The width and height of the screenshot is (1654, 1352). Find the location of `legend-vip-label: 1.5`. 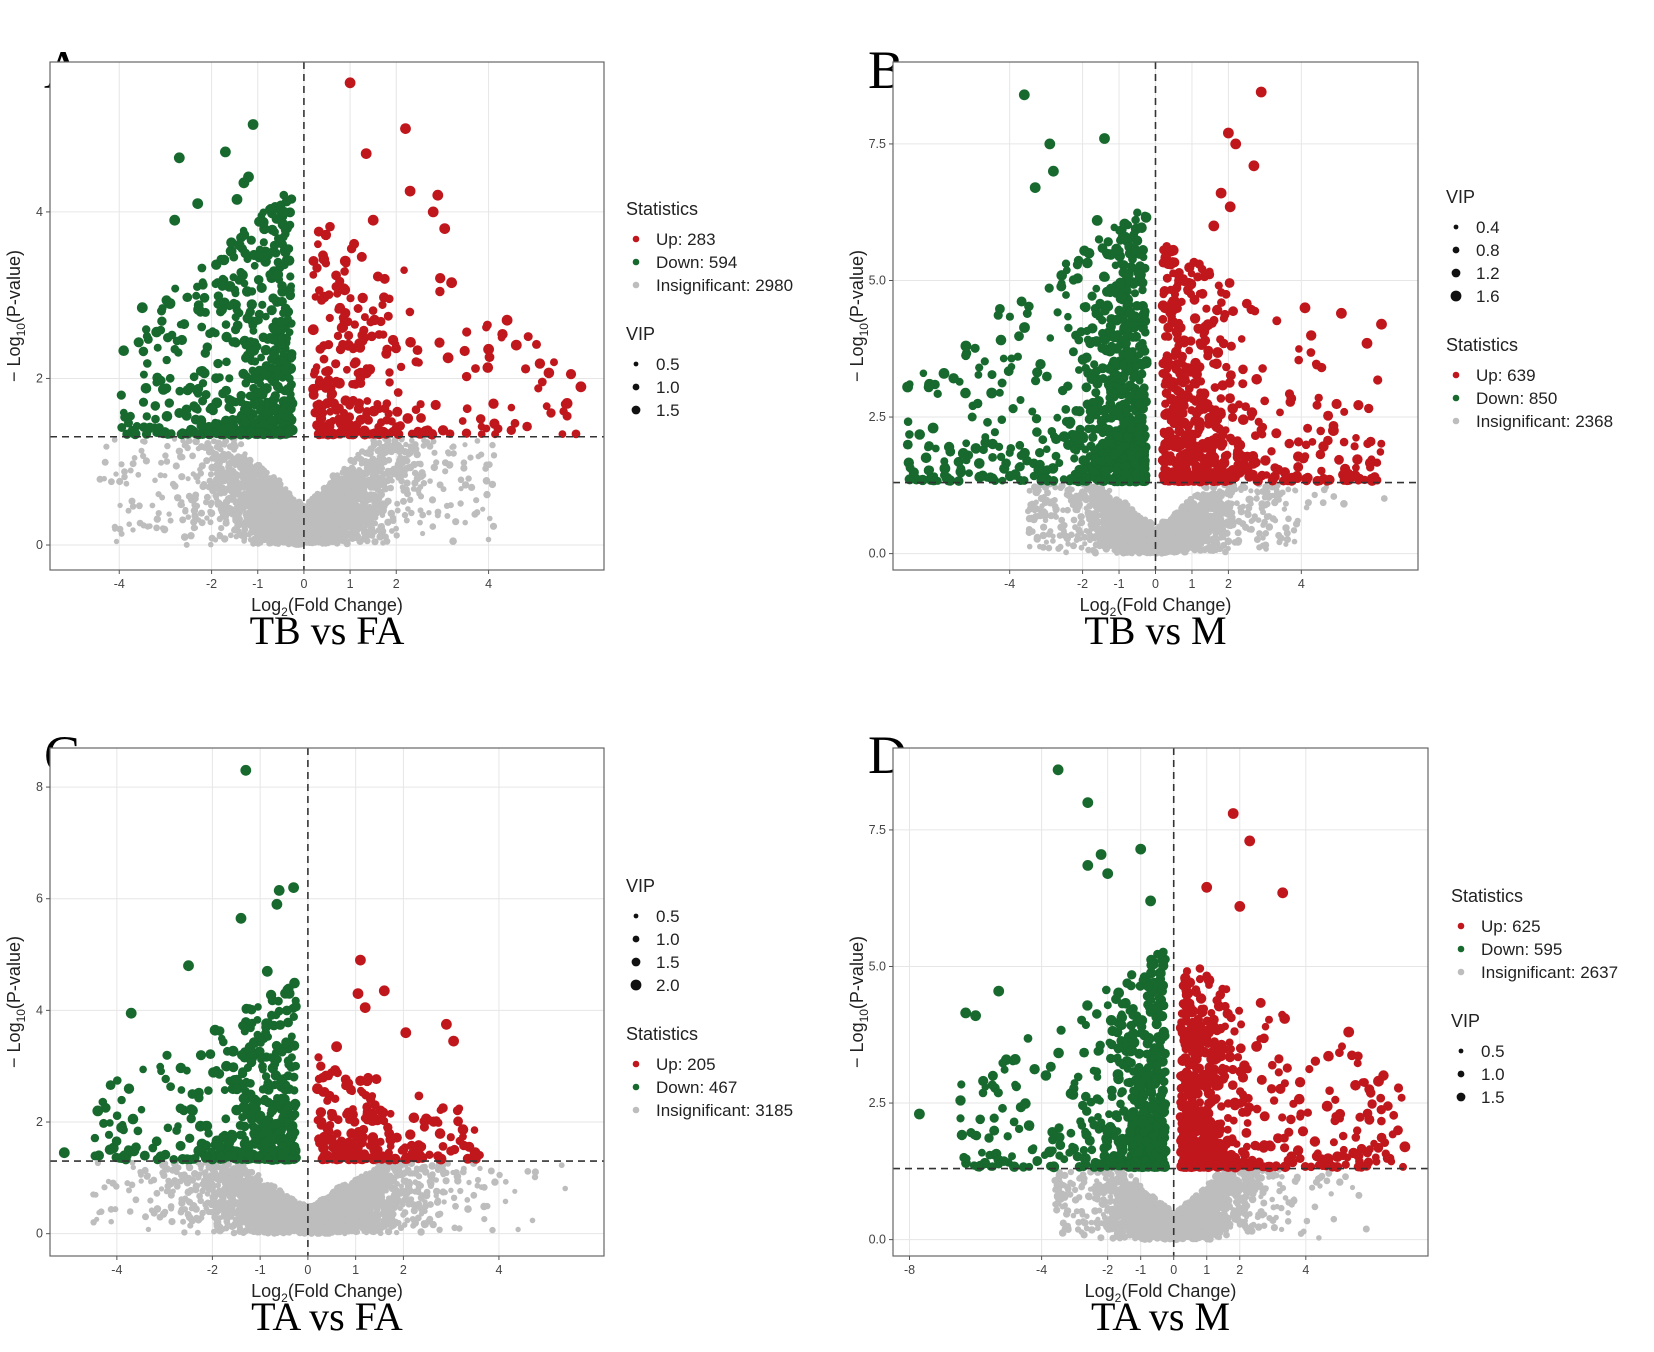

legend-vip-label: 1.5 is located at coordinates (668, 410).